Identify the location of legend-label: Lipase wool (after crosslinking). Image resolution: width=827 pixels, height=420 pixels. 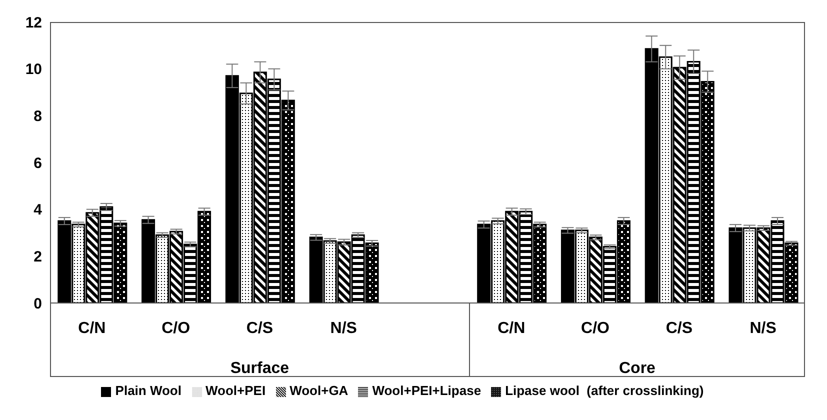
(604, 390).